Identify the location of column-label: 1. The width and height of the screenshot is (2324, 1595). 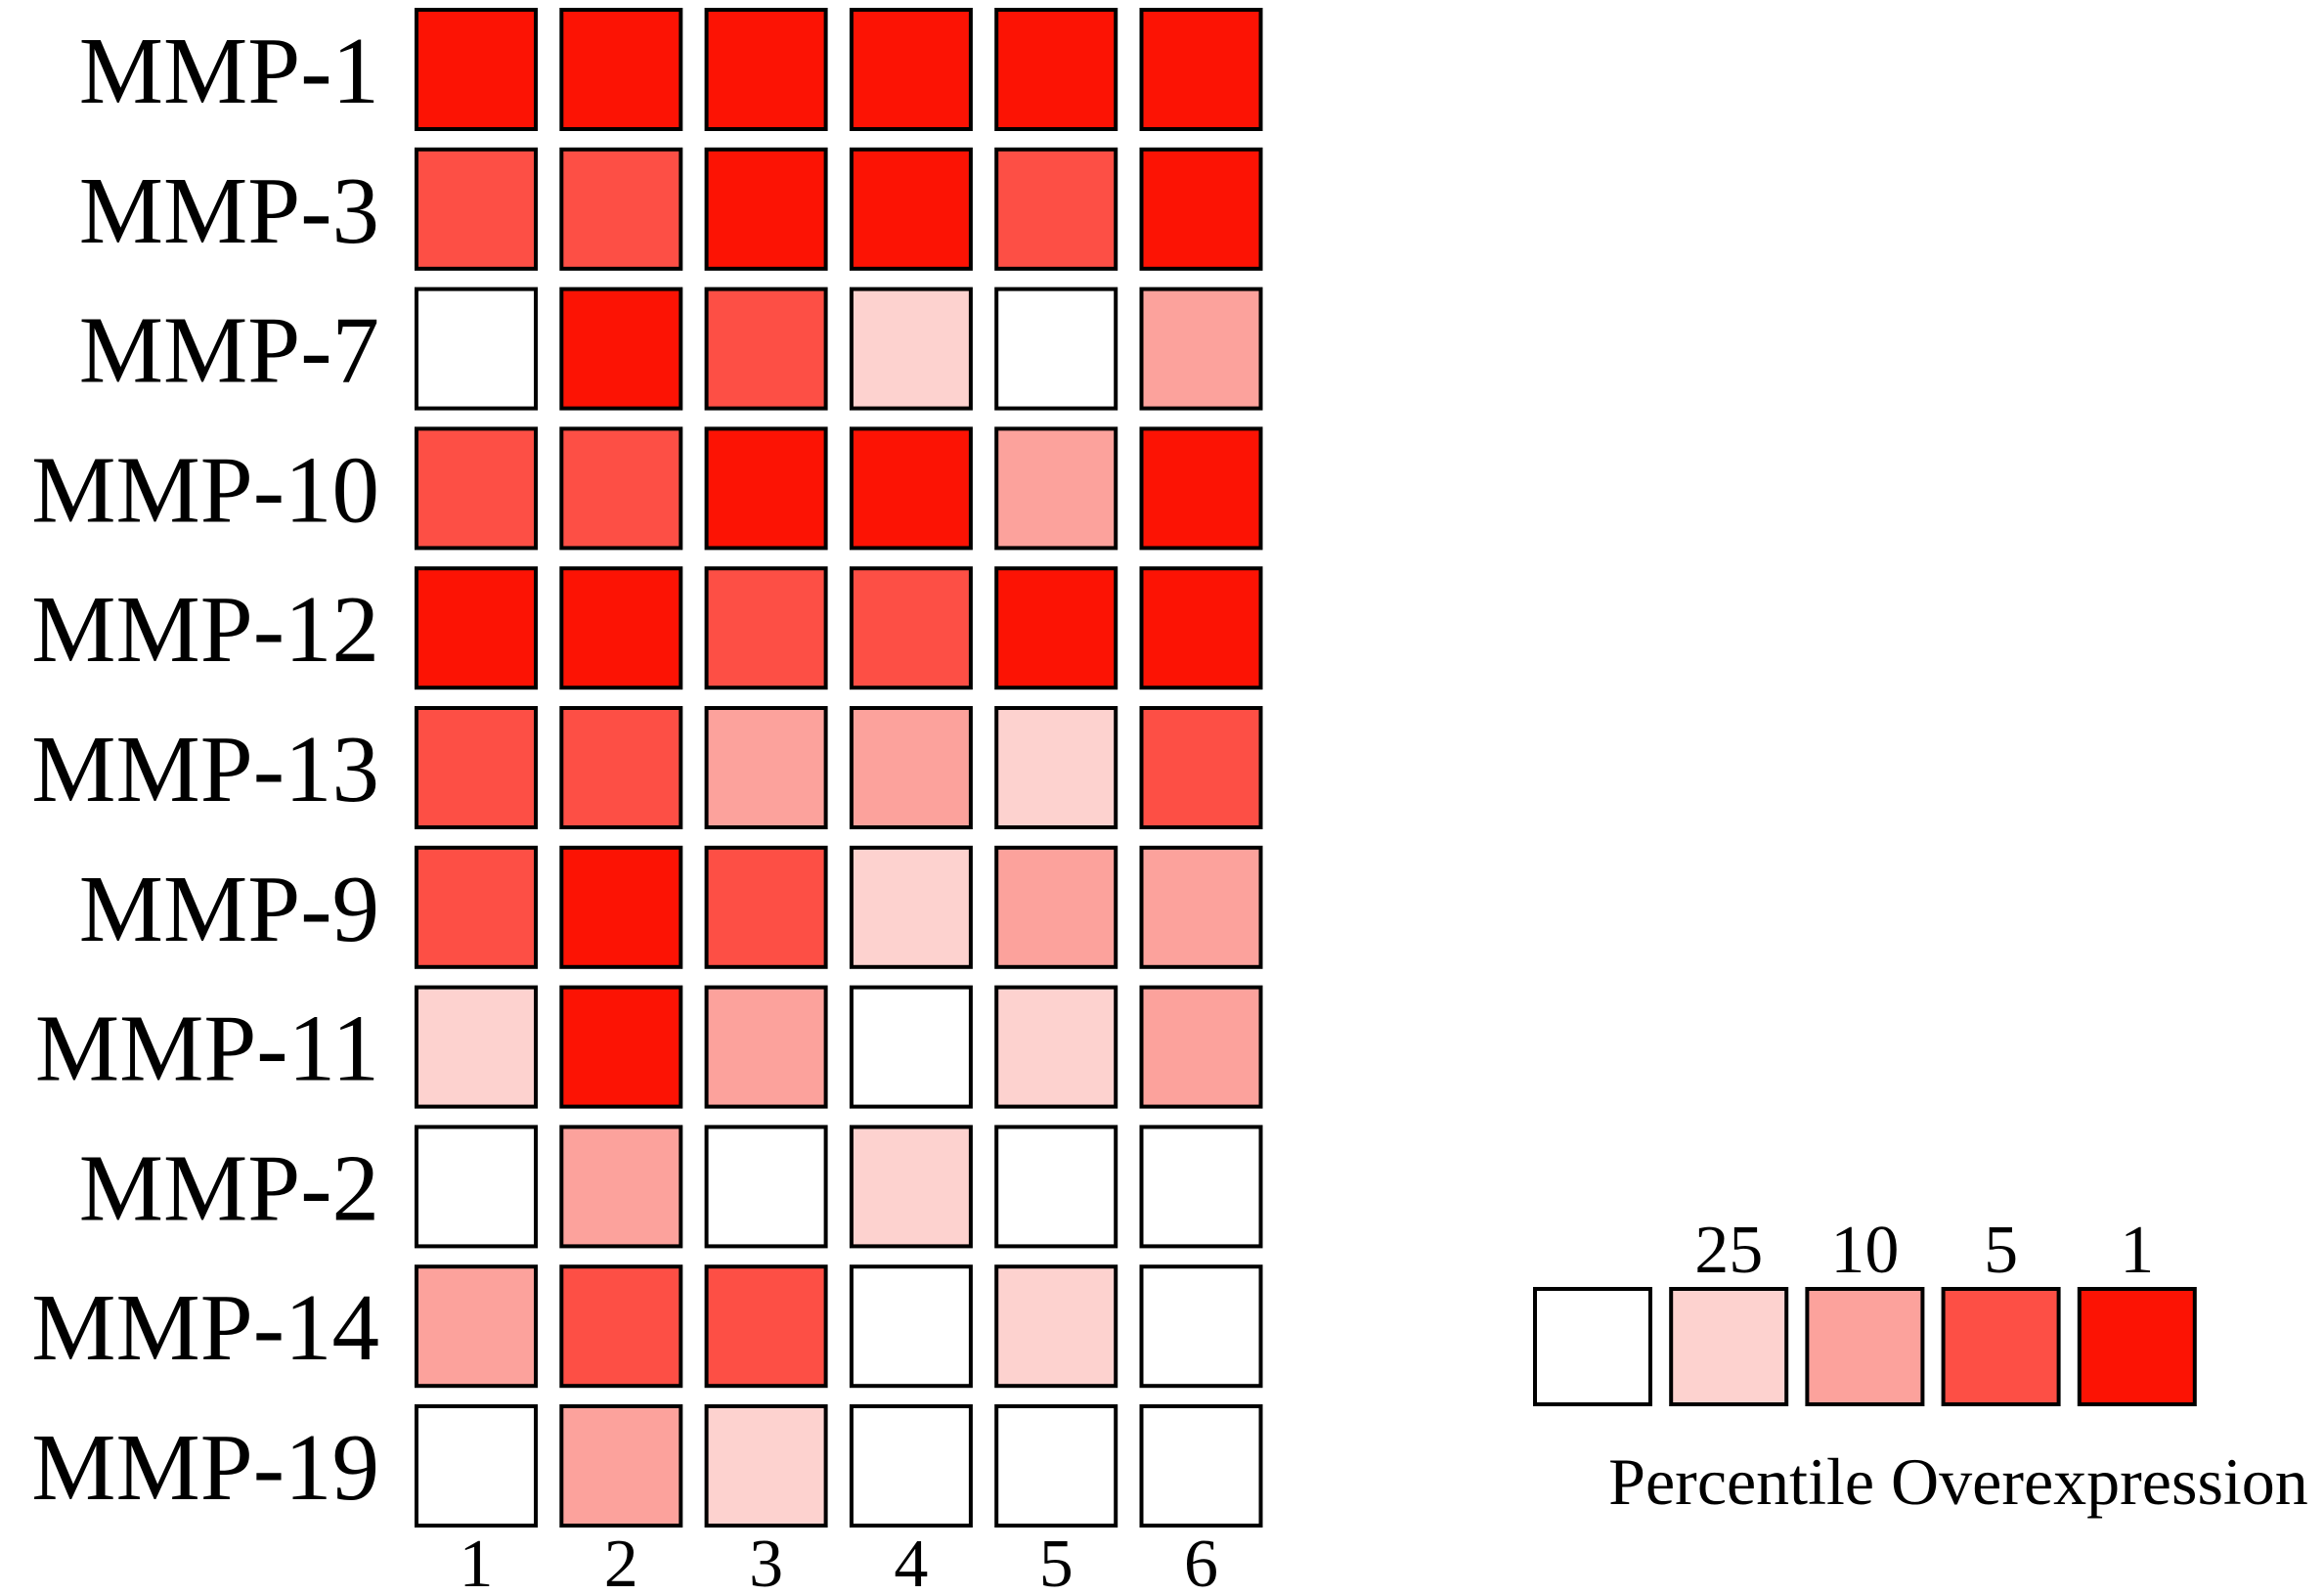
(477, 1561).